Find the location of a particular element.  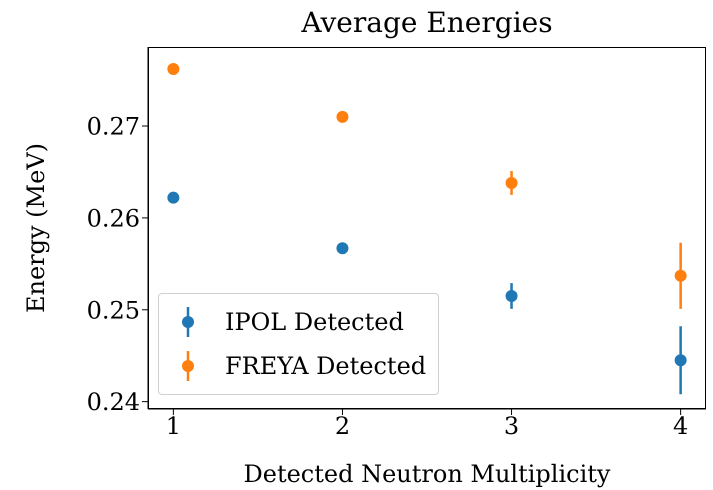

x-tick-label: 3 is located at coordinates (512, 426).